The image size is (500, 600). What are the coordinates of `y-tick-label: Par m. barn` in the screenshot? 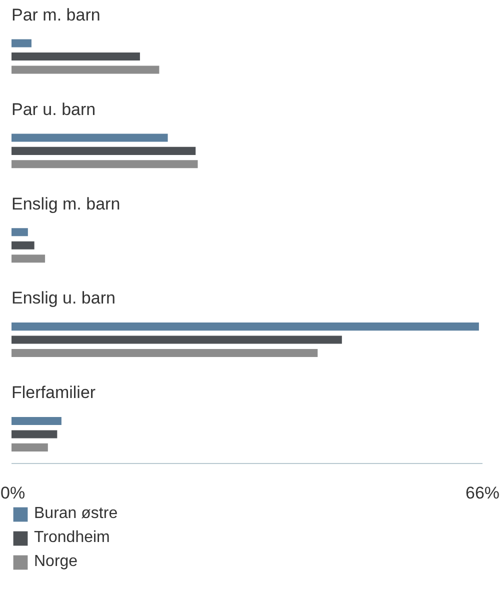 It's located at (56, 14).